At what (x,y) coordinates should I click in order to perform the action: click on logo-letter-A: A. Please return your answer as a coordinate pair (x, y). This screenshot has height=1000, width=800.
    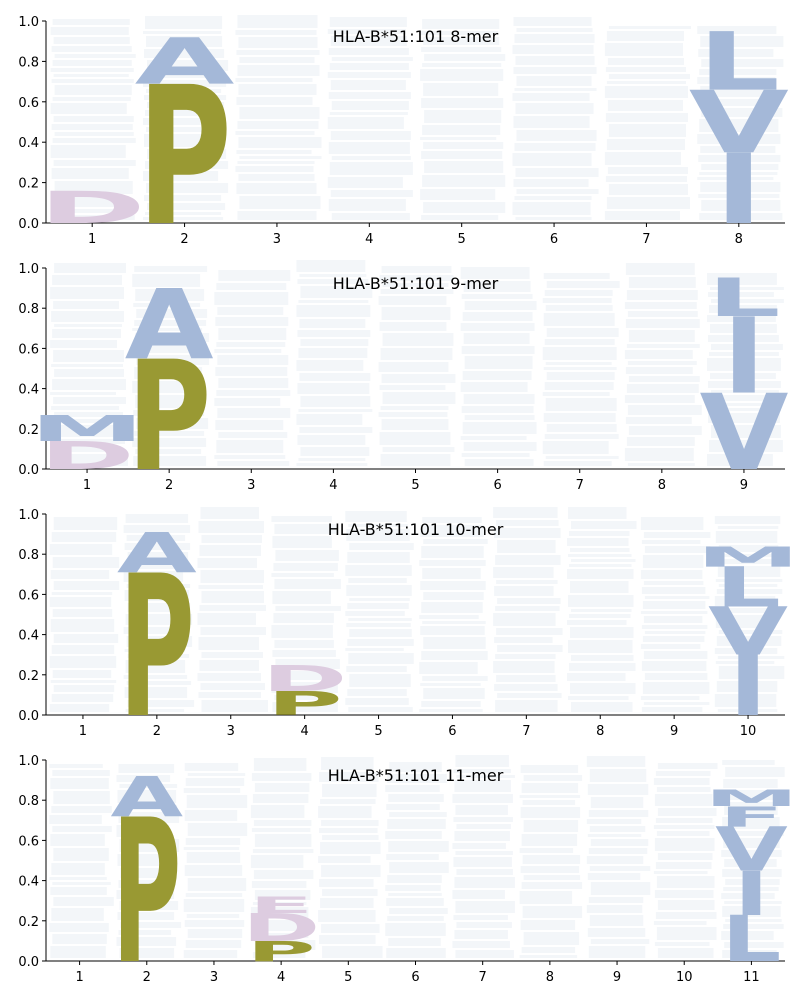
    Looking at the image, I should click on (157, 553).